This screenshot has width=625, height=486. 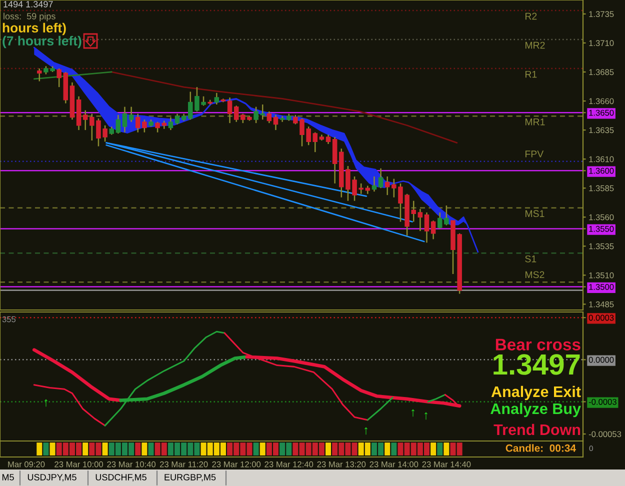 I want to click on annotation: 1494 1.3497, so click(x=28, y=4).